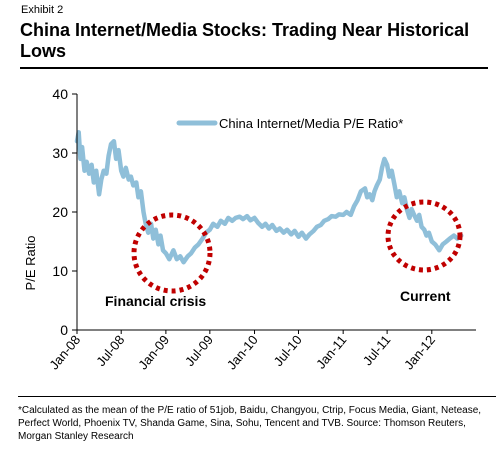  I want to click on financial-crisis-highlight, so click(172, 253).